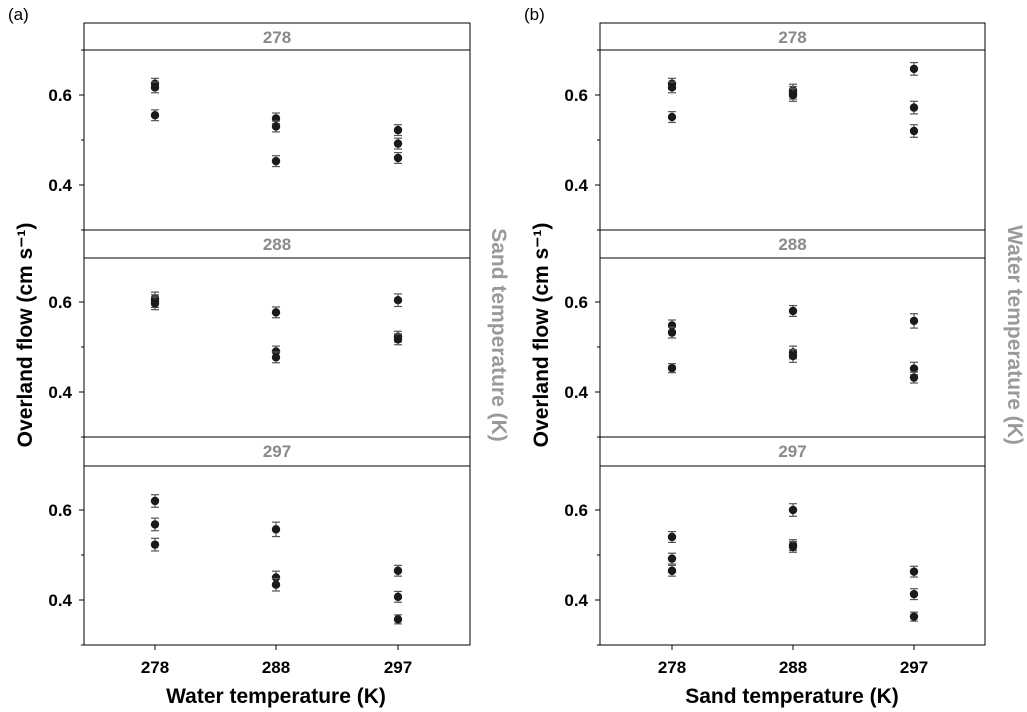 Image resolution: width=1027 pixels, height=712 pixels. Describe the element at coordinates (155, 667) in the screenshot. I see `x-tick-label: 278` at that location.